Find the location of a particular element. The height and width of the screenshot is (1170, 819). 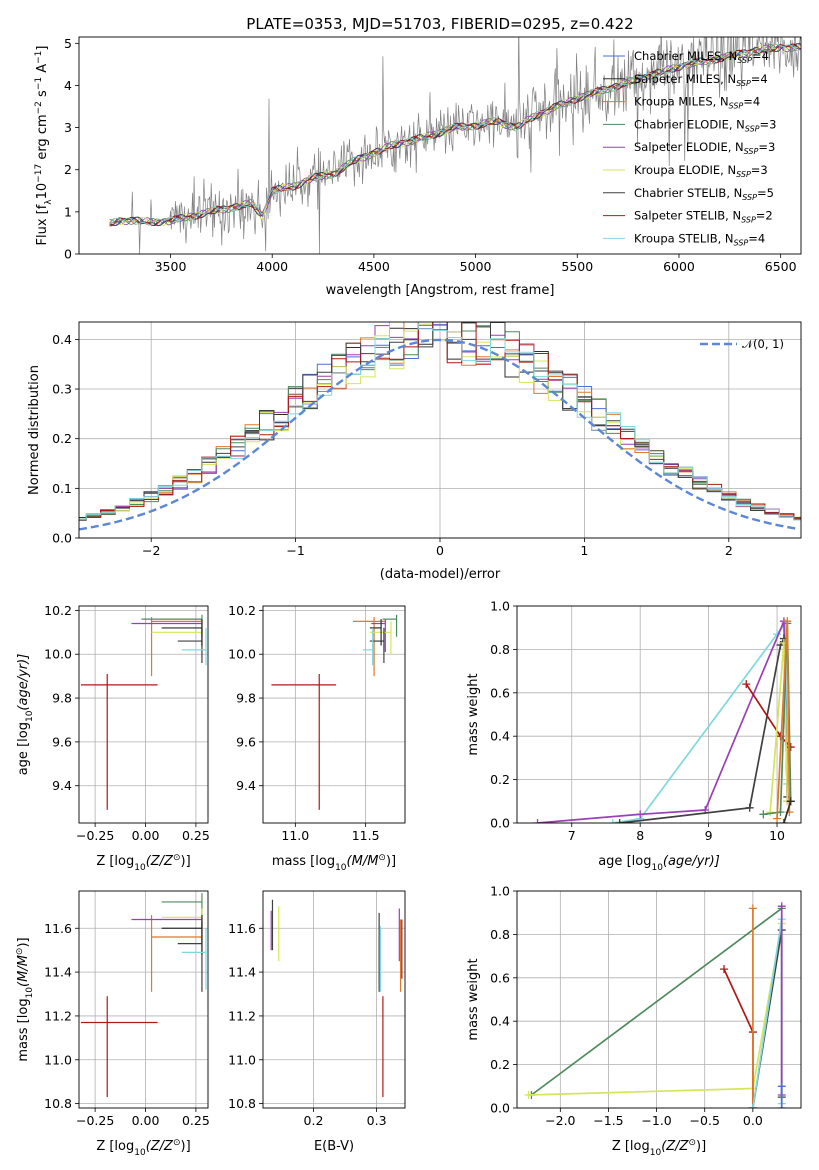

y-tick-label: 10.8 is located at coordinates (58, 1103).